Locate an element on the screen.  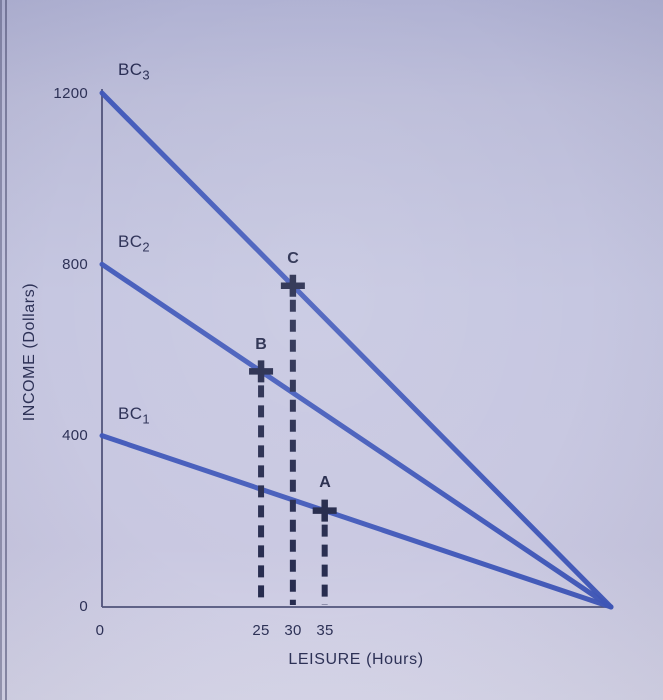
y-tick-1200: 1200 is located at coordinates (70, 93).